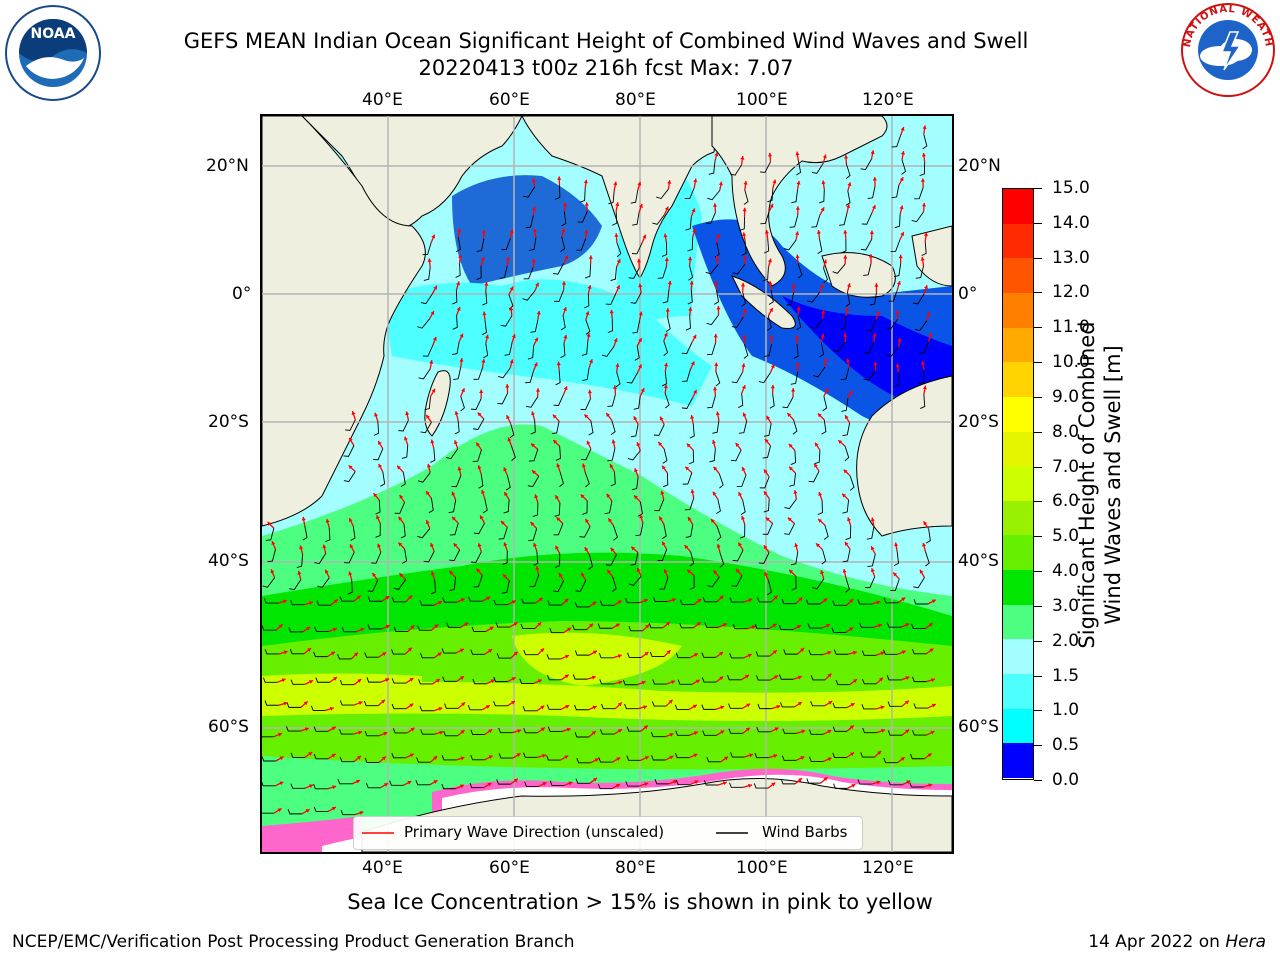 This screenshot has height=960, width=1280. I want to click on colorbar-tick-line, so click(1038, 502).